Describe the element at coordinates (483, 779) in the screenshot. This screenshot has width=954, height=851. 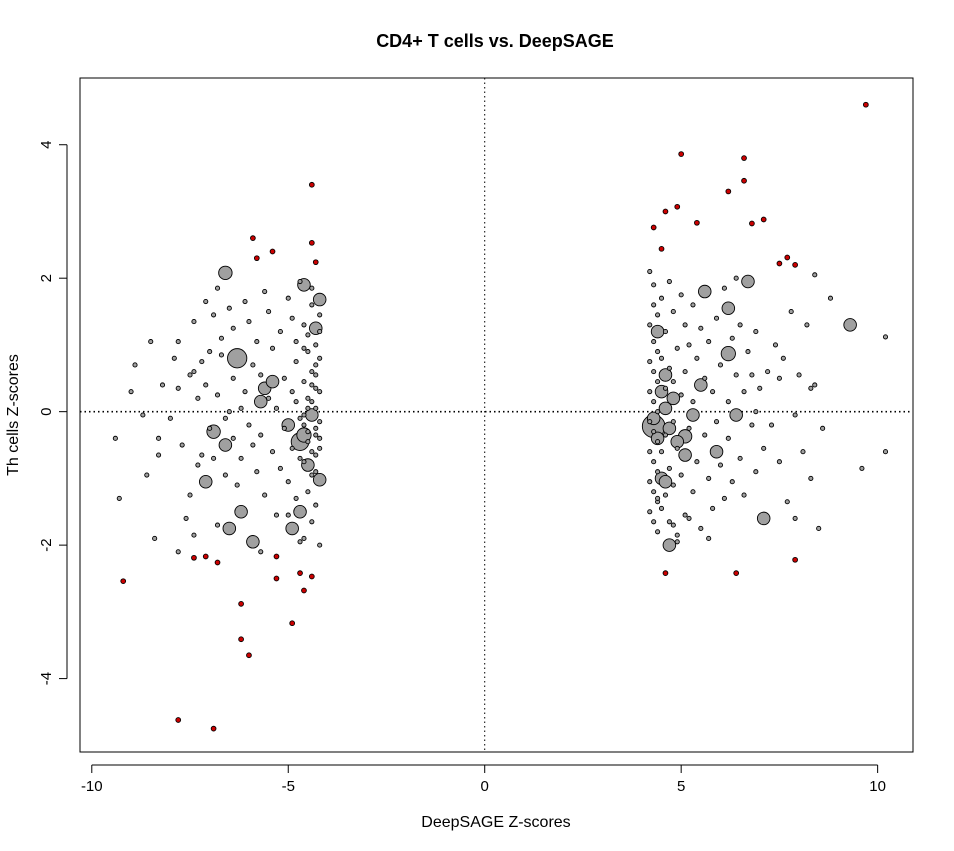
I see `x-axis: -10 -5 0 5 10` at that location.